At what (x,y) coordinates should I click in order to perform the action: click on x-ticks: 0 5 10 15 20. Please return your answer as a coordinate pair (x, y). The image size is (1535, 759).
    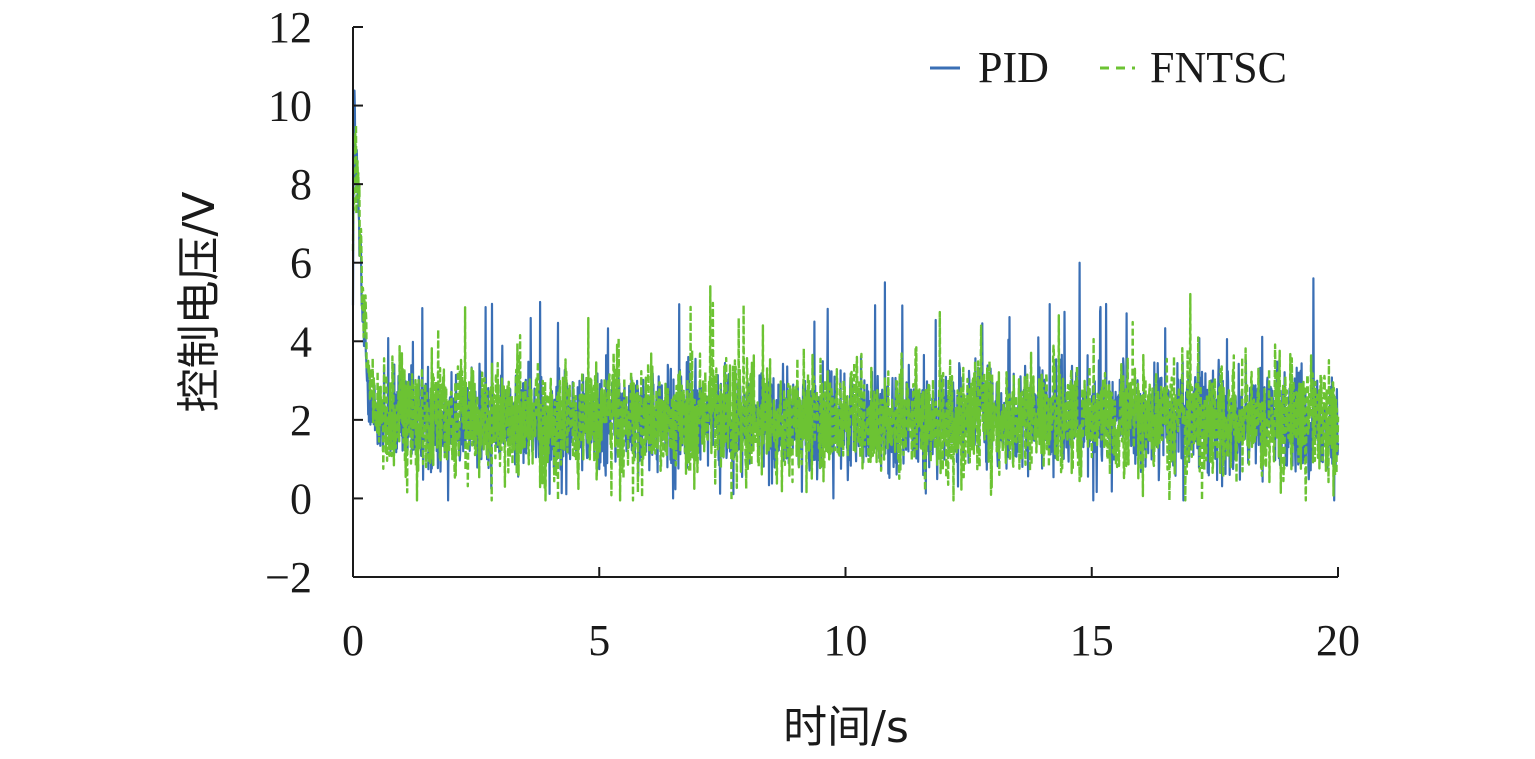
    Looking at the image, I should click on (851, 616).